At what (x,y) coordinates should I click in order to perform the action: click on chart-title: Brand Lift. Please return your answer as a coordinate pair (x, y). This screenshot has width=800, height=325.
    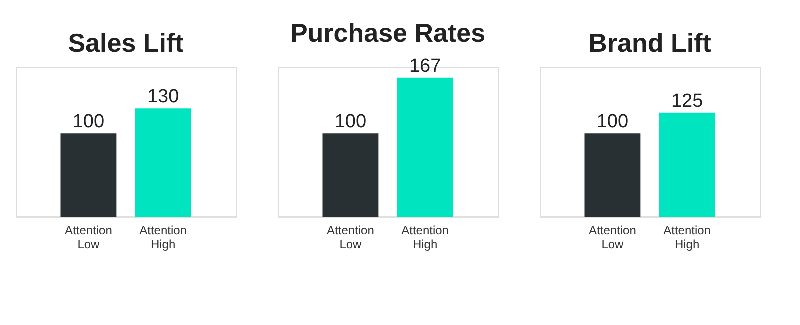
    Looking at the image, I should click on (650, 43).